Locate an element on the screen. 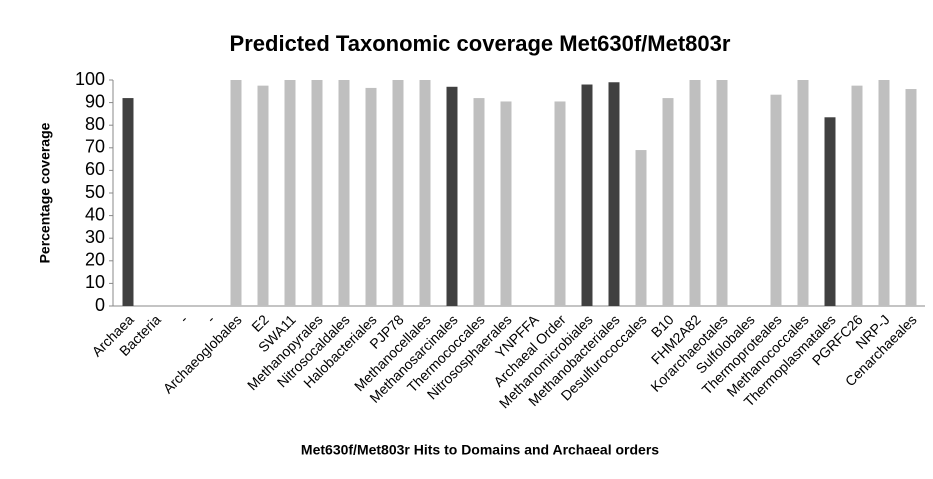 The height and width of the screenshot is (479, 933). y-tick-label: 40 is located at coordinates (95, 214).